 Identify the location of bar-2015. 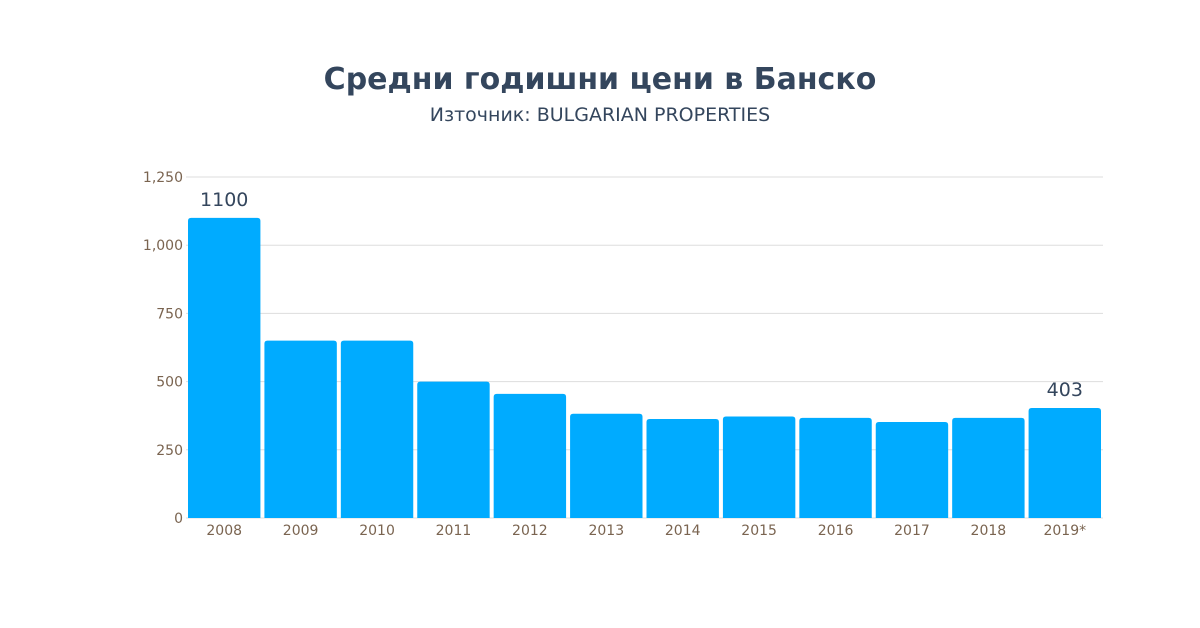
(759, 467).